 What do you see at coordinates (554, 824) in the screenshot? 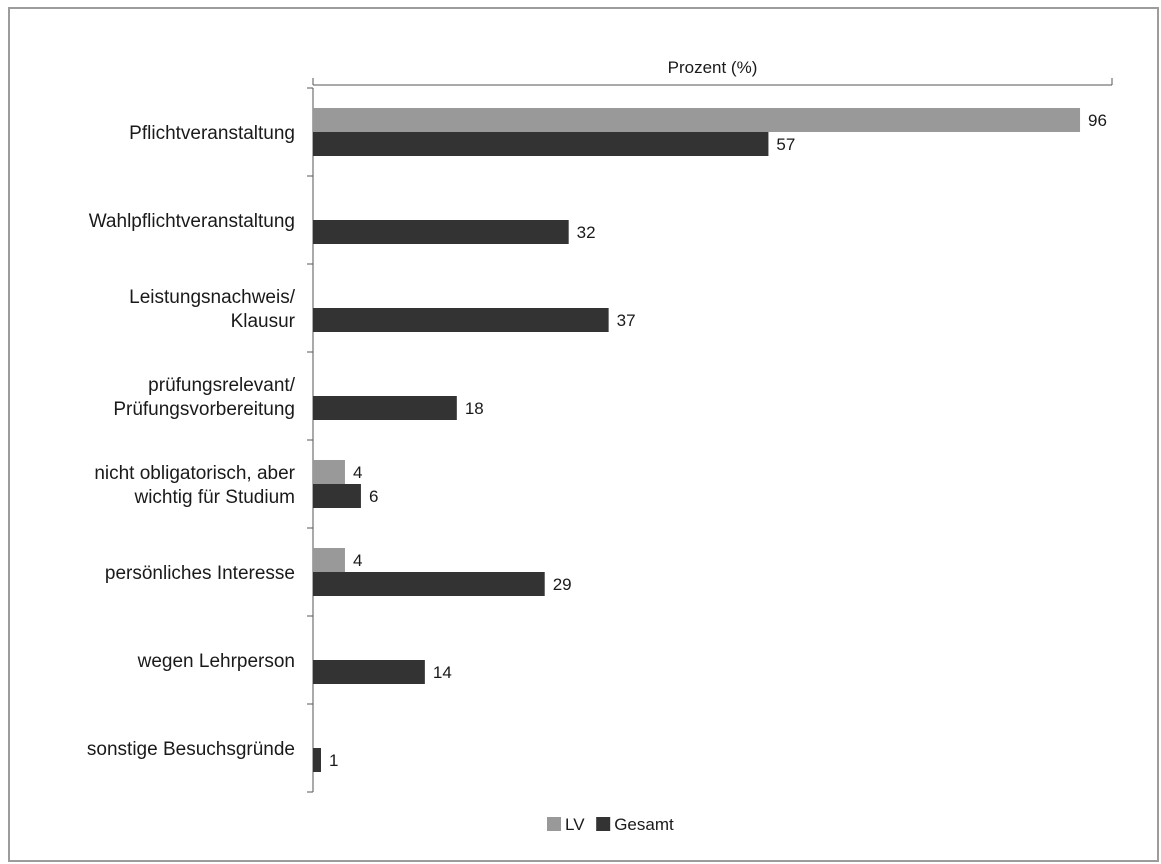
I see `legend-swatch-lv` at bounding box center [554, 824].